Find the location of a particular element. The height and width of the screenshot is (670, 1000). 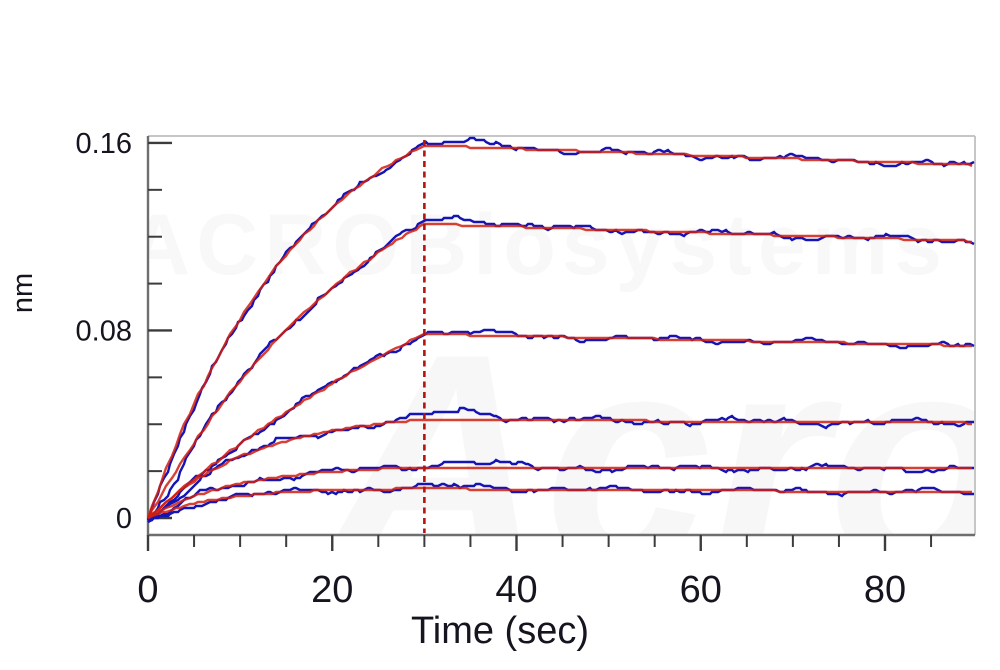

y-tick-label: 0.16 is located at coordinates (104, 144).